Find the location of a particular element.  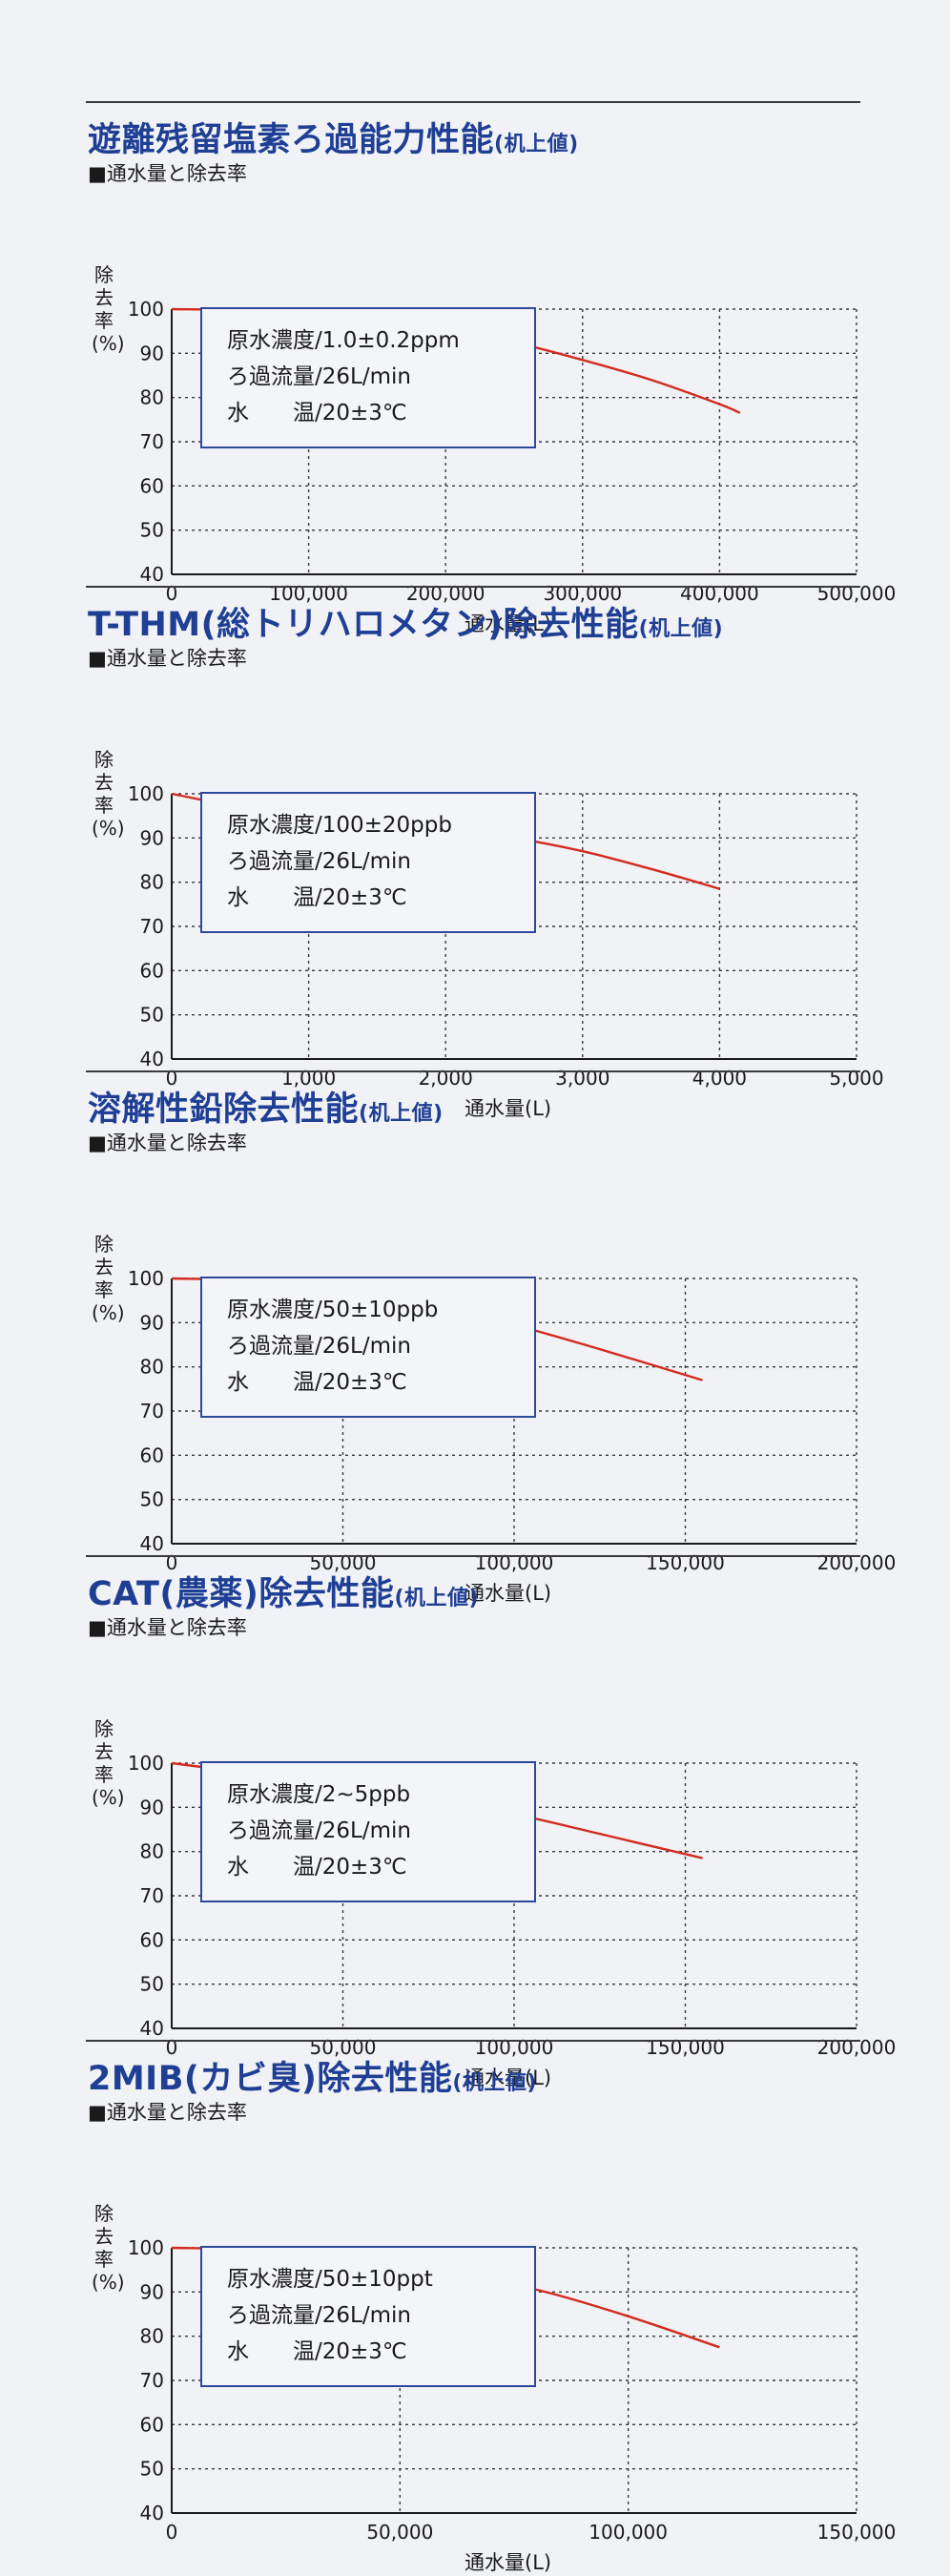

condition-line: 原水濃度/100±20ppb is located at coordinates (339, 825).